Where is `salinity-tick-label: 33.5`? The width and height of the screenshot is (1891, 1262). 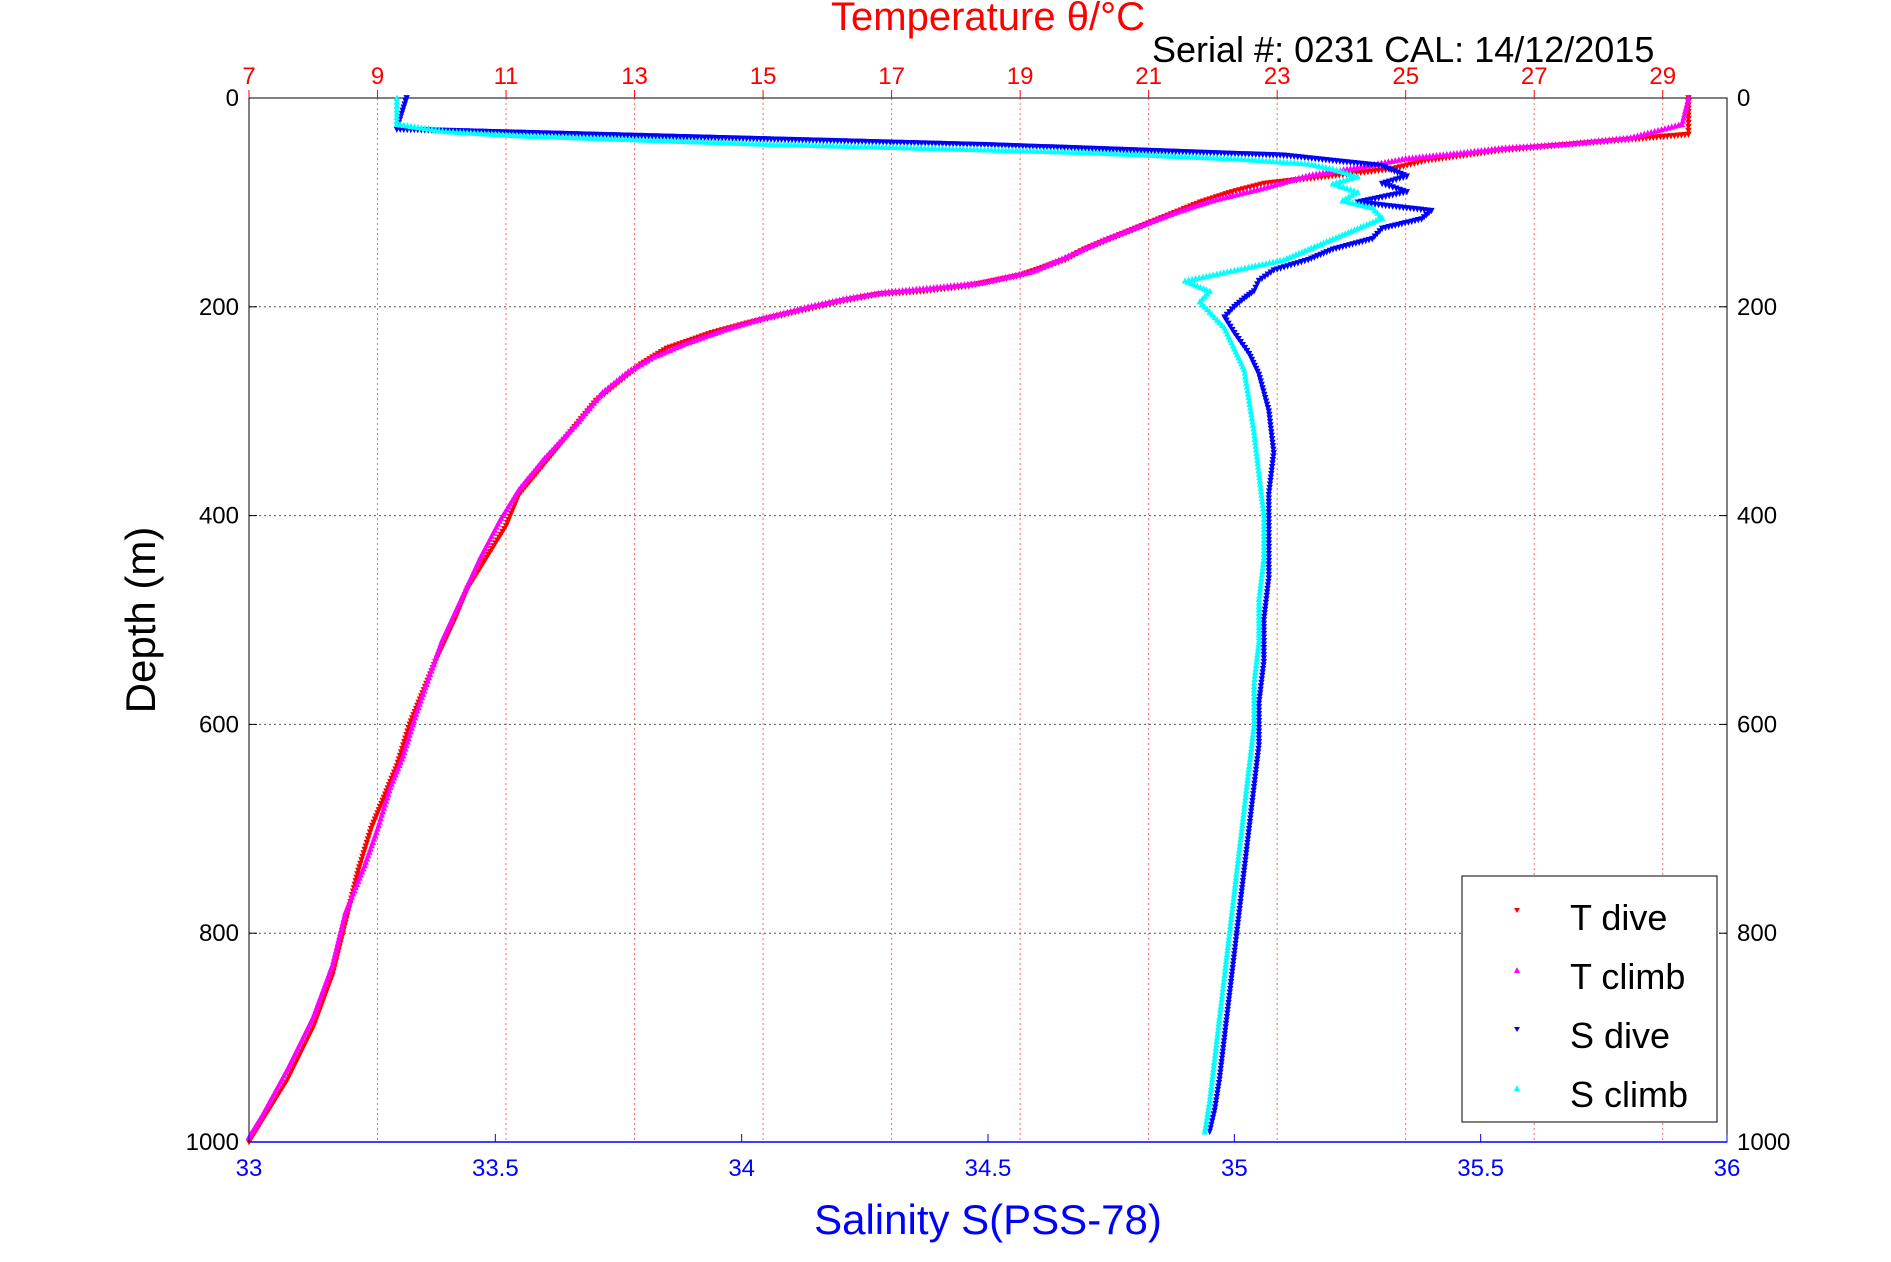
salinity-tick-label: 33.5 is located at coordinates (495, 1168).